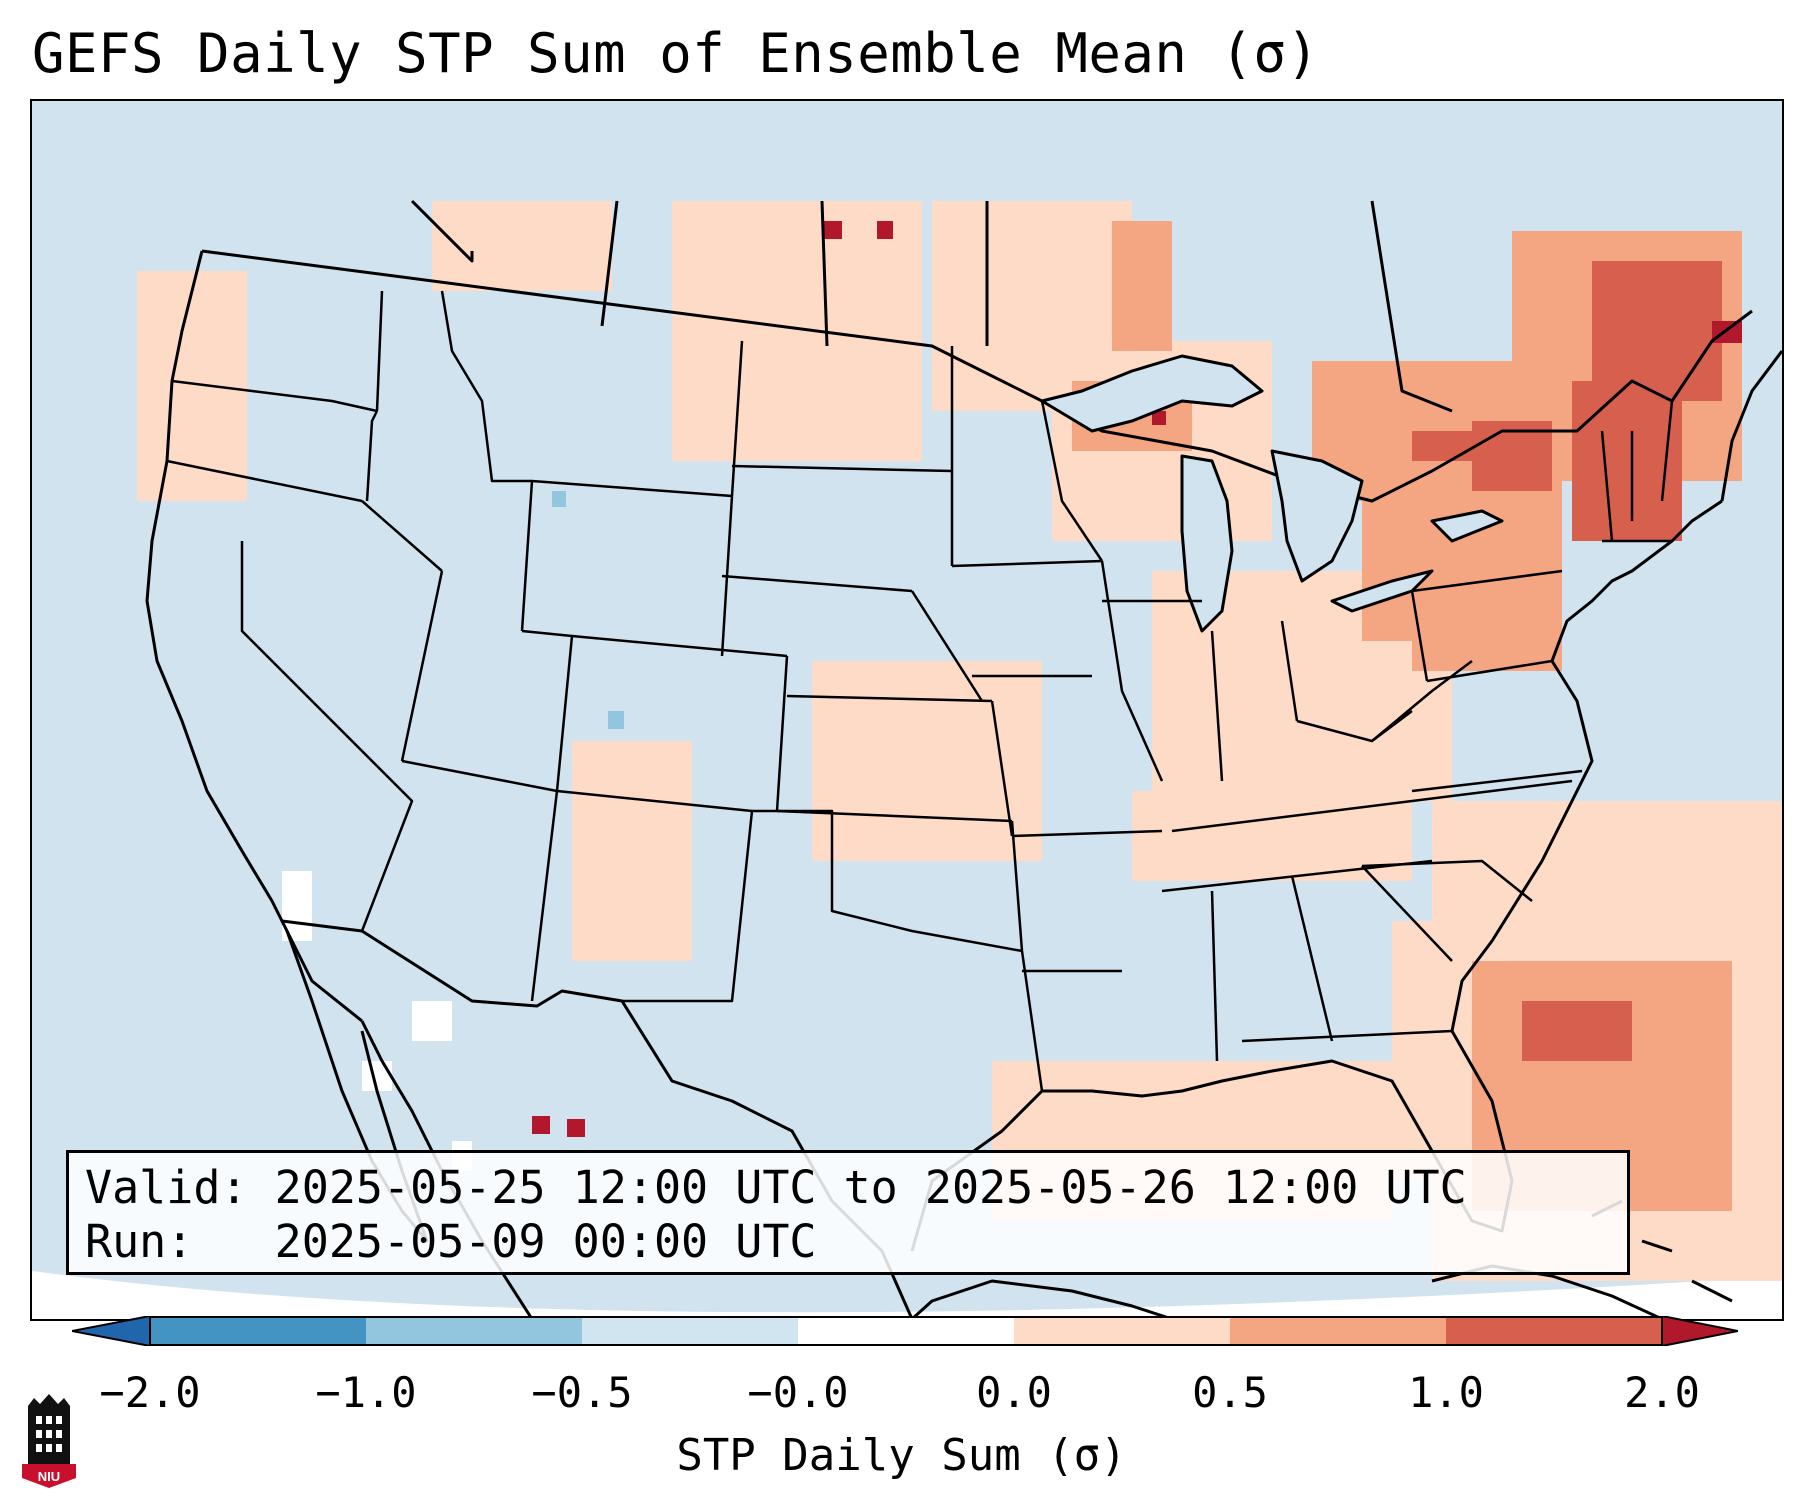 The image size is (1803, 1506). What do you see at coordinates (1419, 636) in the screenshot?
I see `border-oh-pa` at bounding box center [1419, 636].